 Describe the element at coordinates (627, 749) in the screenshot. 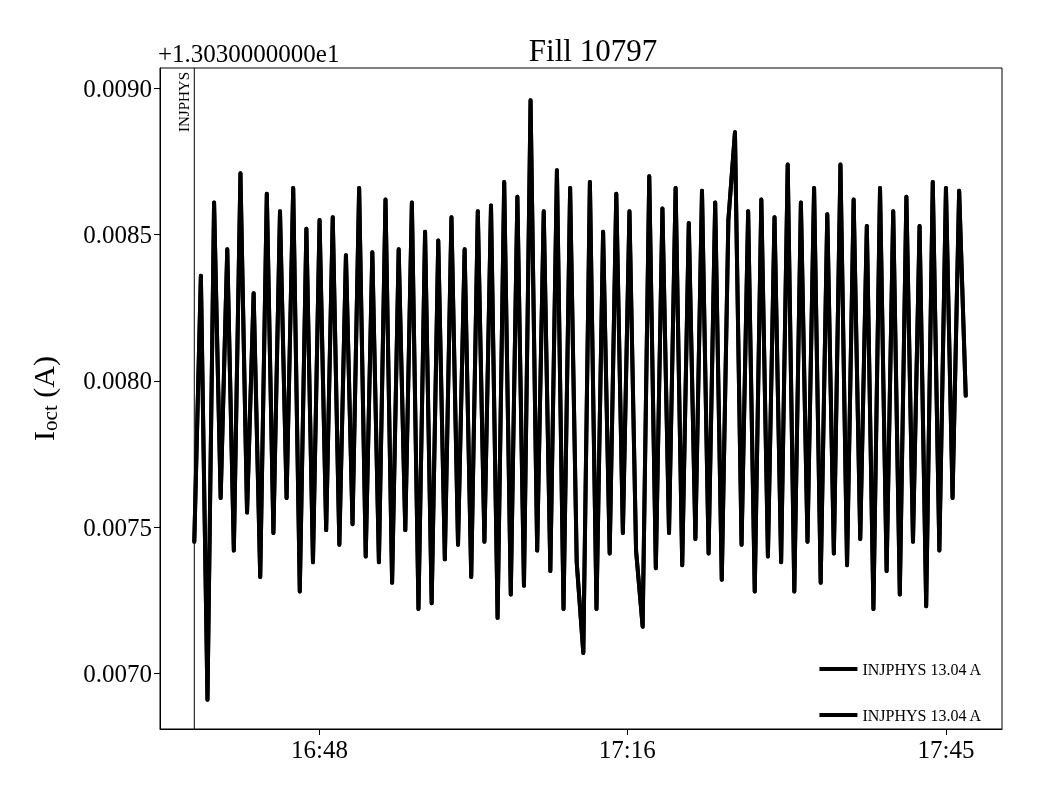

I see `x-tick-label: 17:16` at that location.